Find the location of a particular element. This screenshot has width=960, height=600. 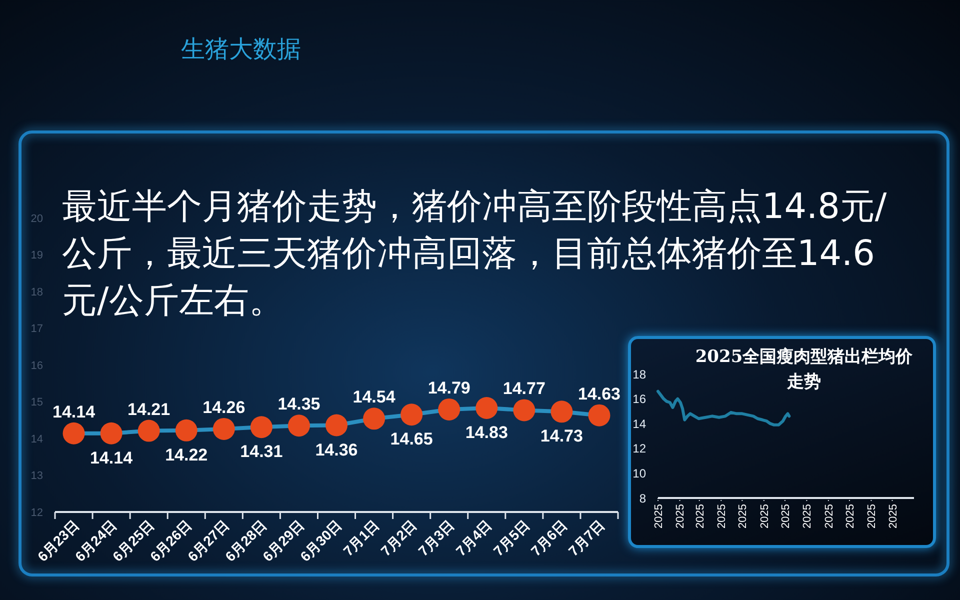

y-tick-label: 15 is located at coordinates (36, 402).